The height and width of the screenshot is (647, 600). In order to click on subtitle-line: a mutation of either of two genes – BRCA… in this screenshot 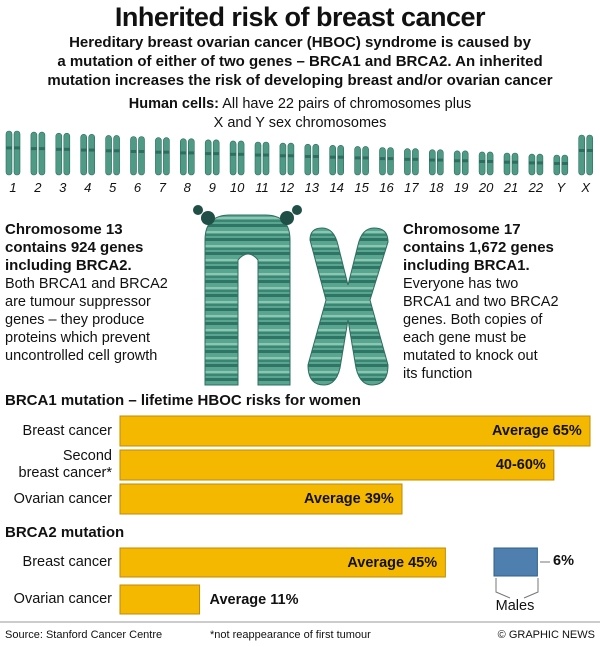, I will do `click(300, 61)`.